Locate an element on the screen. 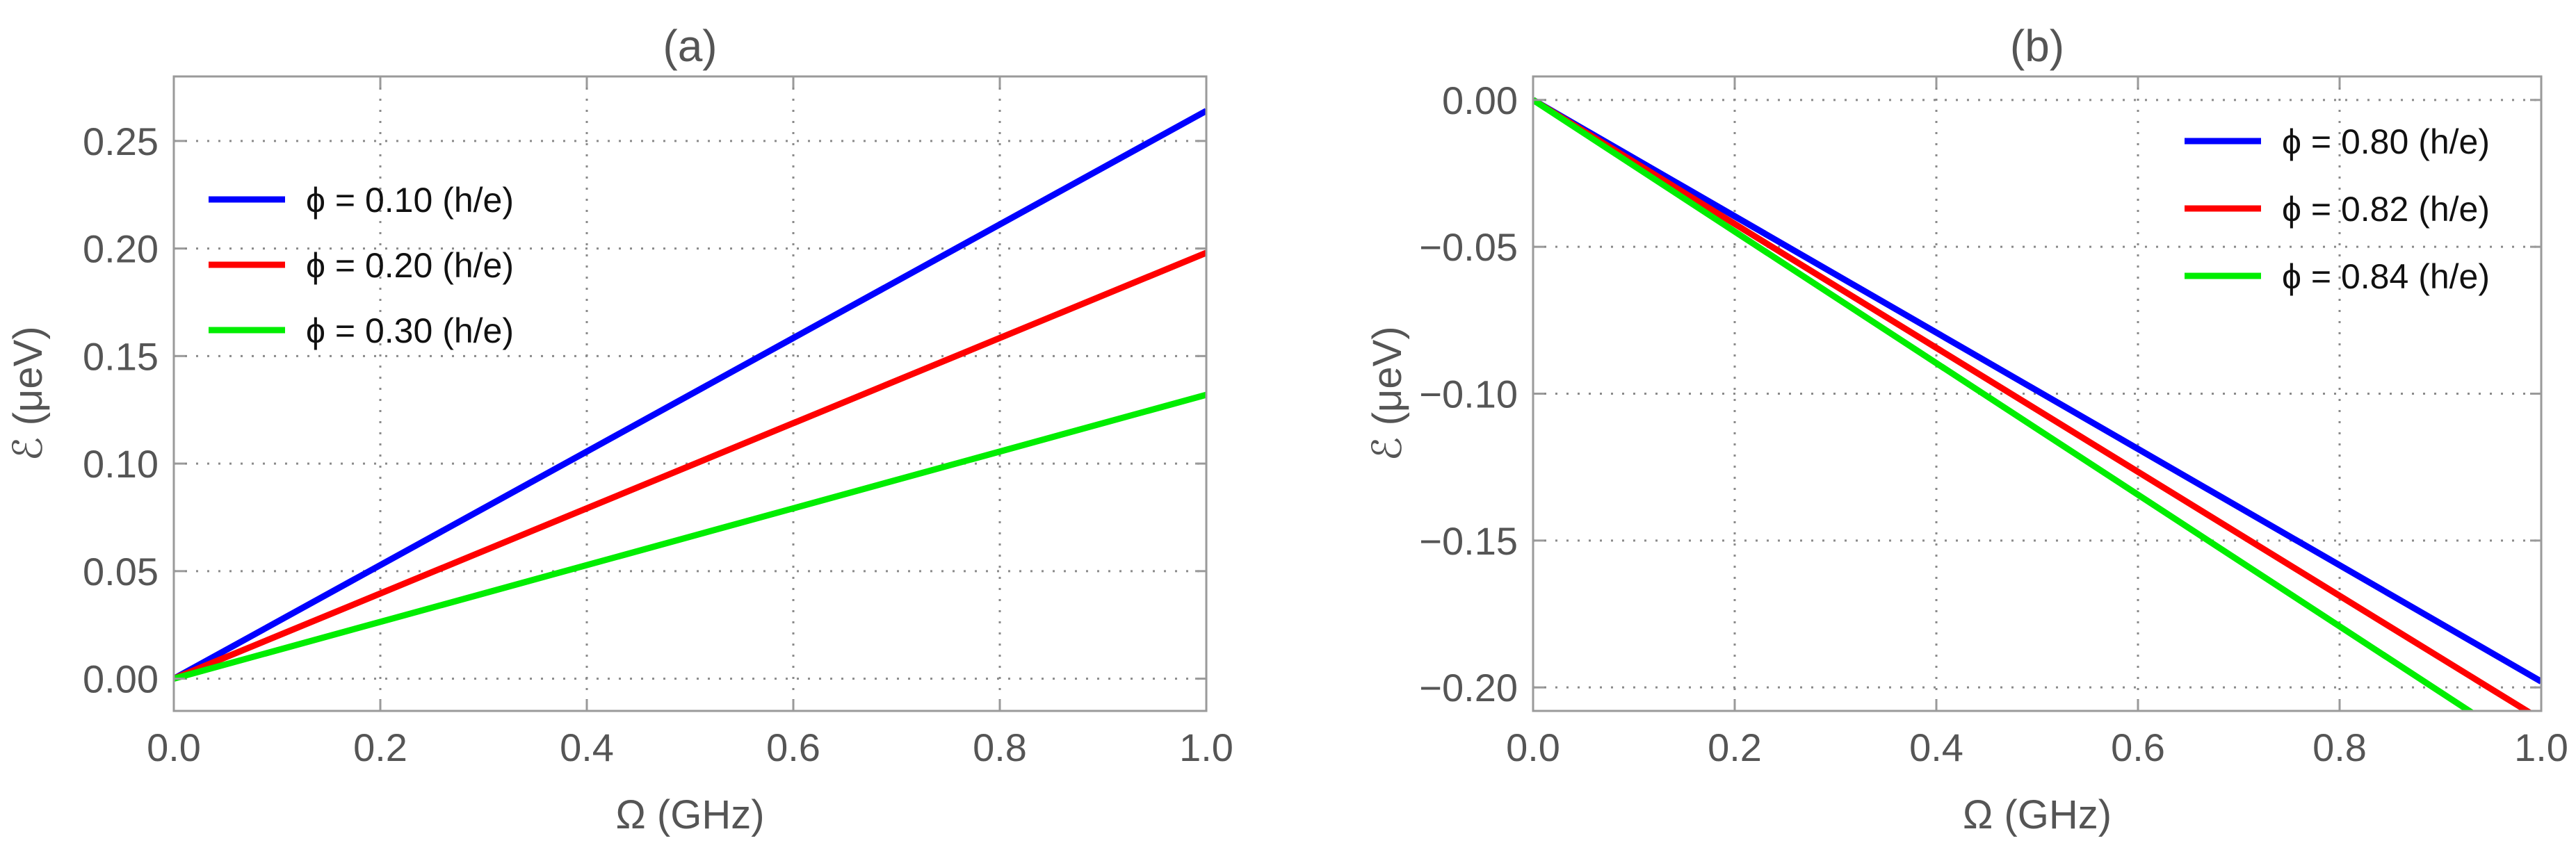 Image resolution: width=2576 pixels, height=852 pixels. y-tick-label: −0.15 is located at coordinates (1468, 541).